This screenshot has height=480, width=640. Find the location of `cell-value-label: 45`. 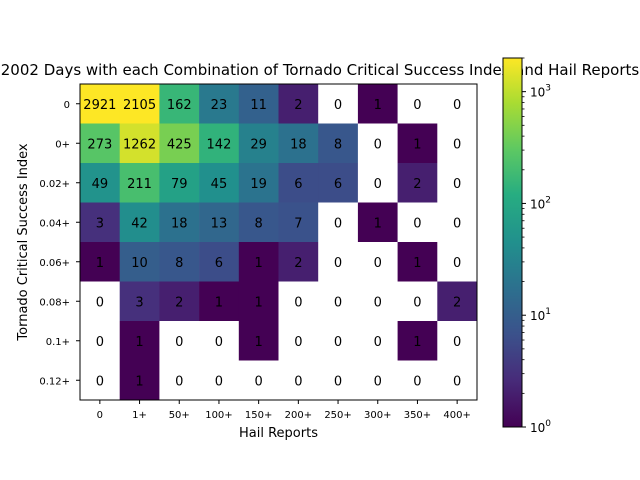

cell-value-label: 45 is located at coordinates (219, 184).